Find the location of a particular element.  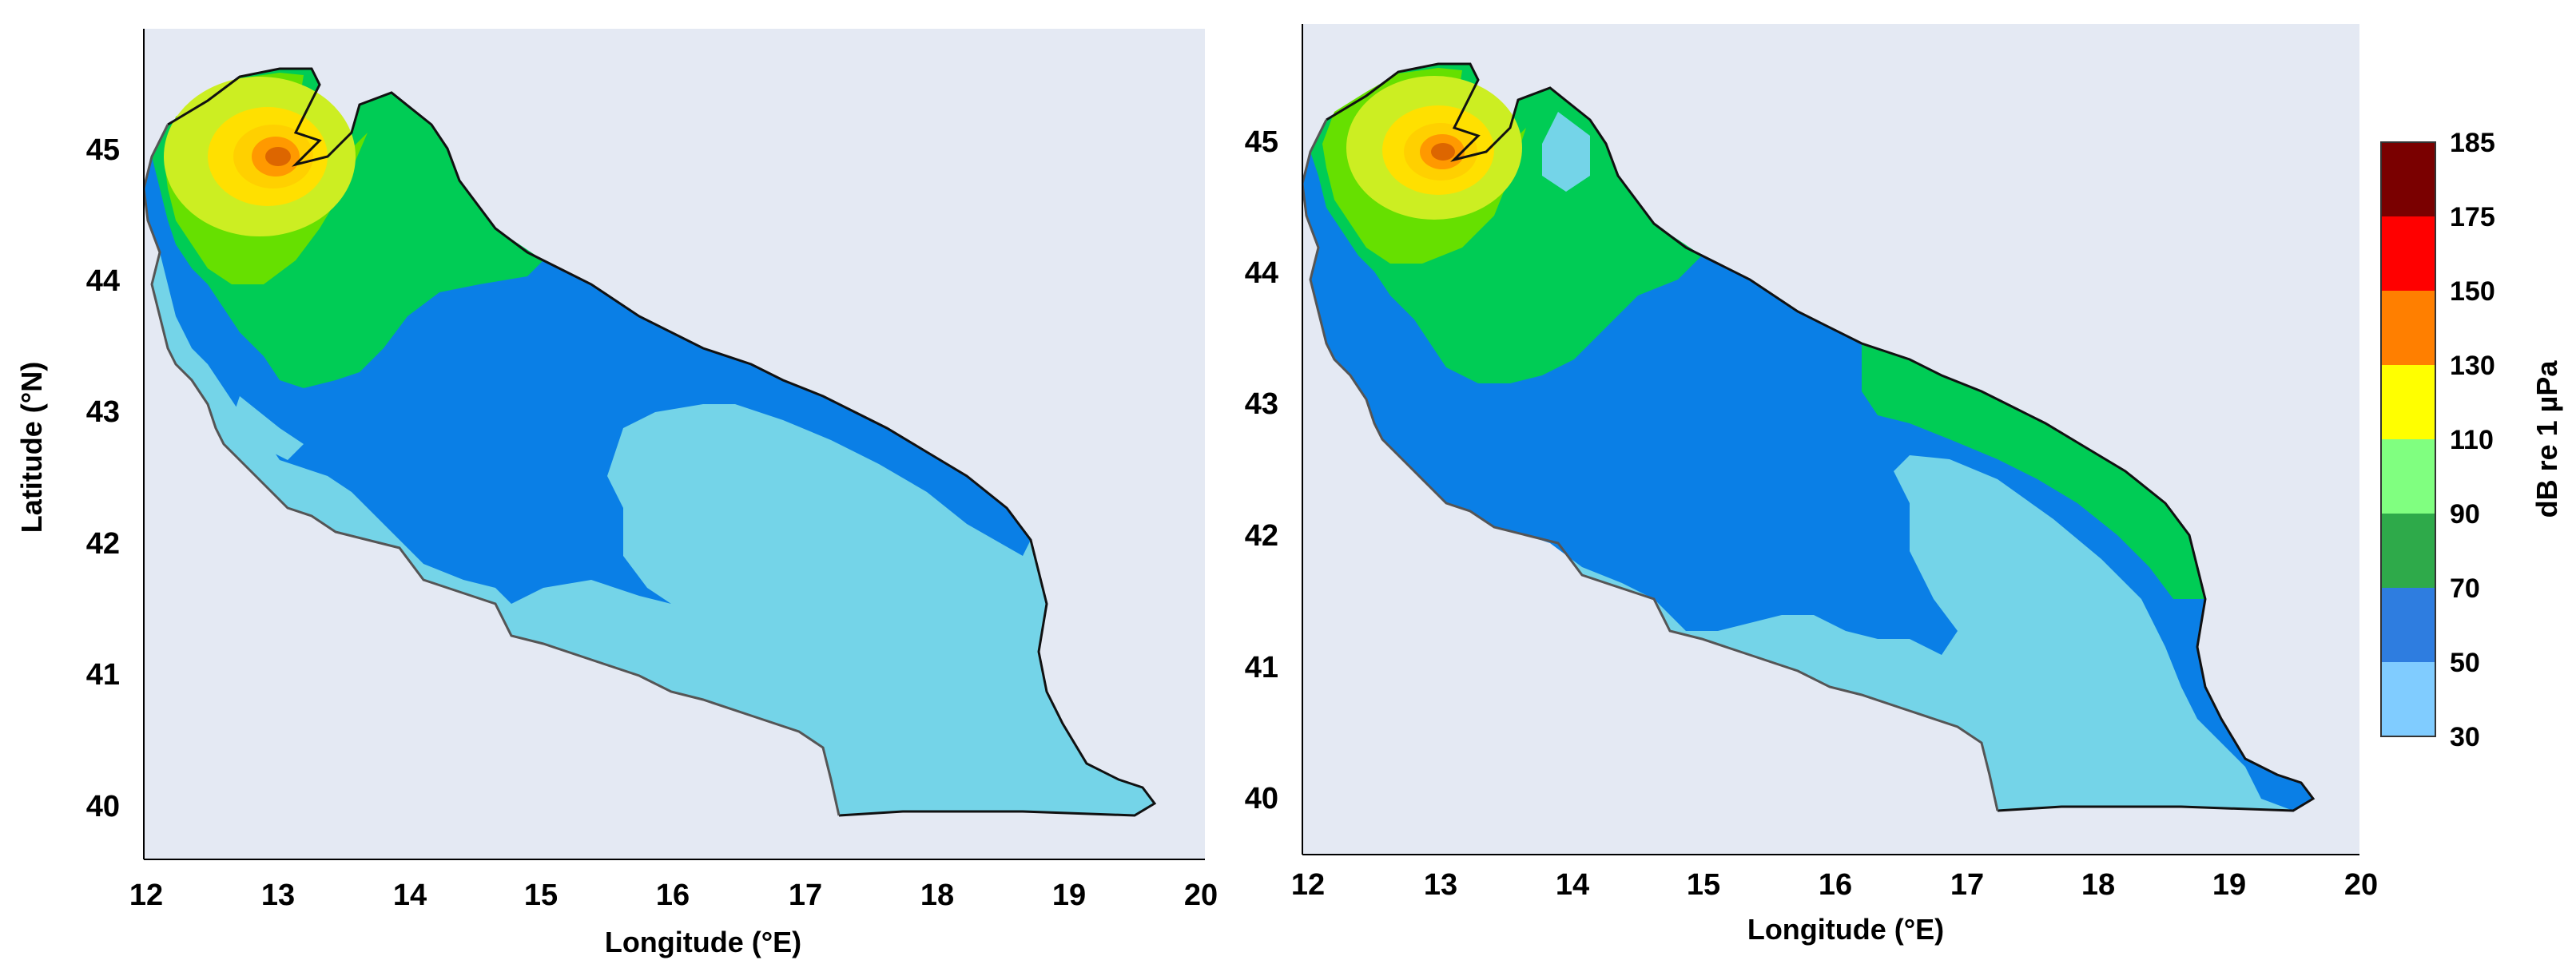

colorbar-tick: 70 is located at coordinates (2465, 588).